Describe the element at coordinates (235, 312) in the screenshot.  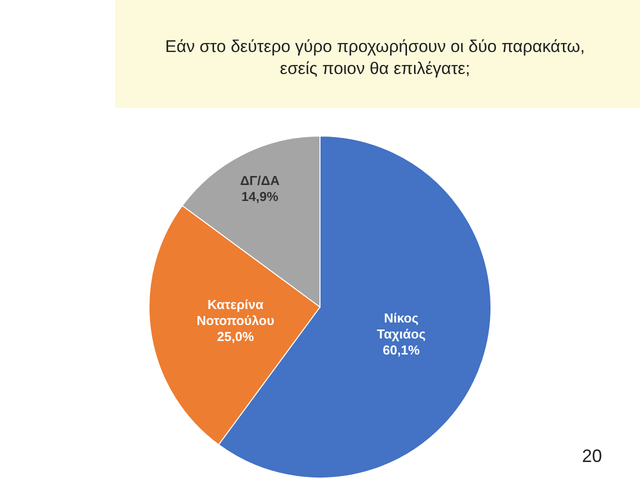
I see `slice-label: Κατερίνα Νοτοπούλου` at that location.